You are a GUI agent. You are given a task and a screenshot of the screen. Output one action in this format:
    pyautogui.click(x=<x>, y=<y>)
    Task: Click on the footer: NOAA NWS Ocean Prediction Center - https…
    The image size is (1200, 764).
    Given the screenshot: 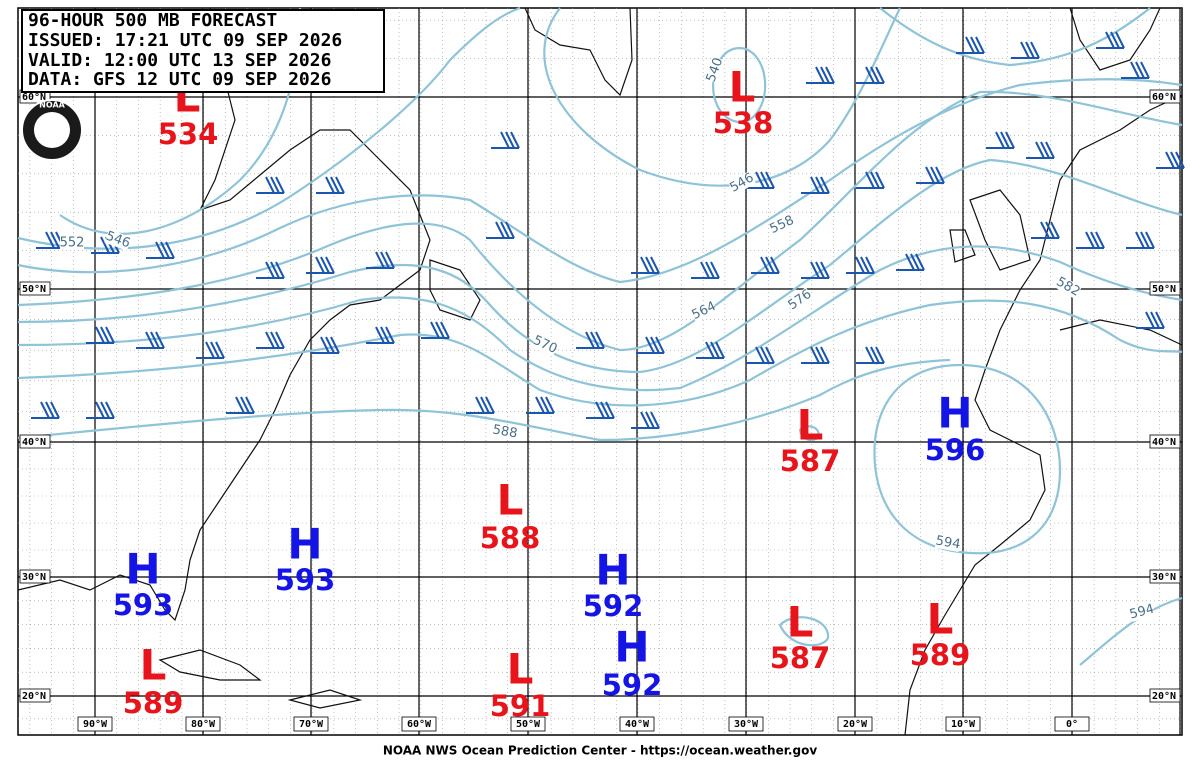 What is the action you would take?
    pyautogui.click(x=600, y=751)
    